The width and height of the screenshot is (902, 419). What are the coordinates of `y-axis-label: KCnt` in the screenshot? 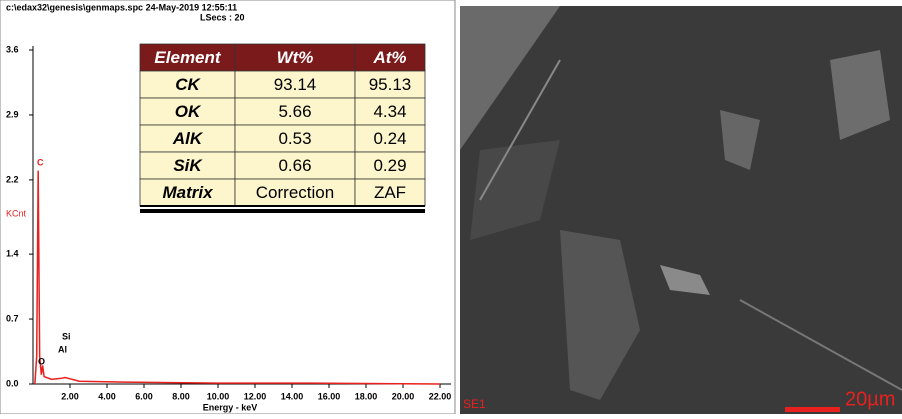 It's located at (16, 213).